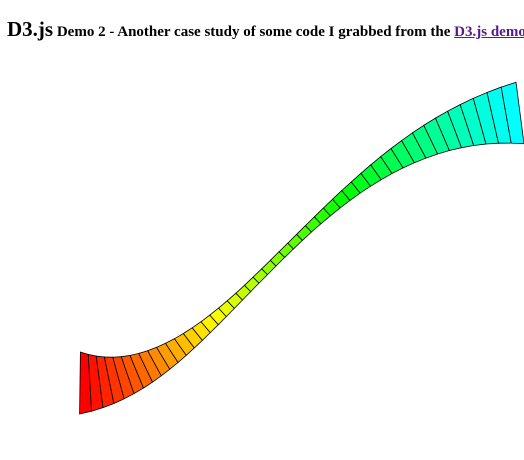 The height and width of the screenshot is (460, 524). What do you see at coordinates (512, 113) in the screenshot?
I see `ribbon-segment` at bounding box center [512, 113].